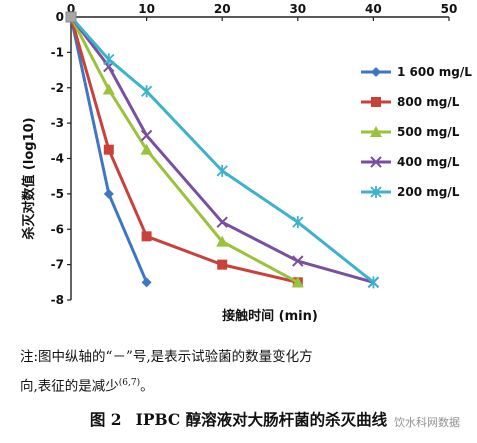 Image resolution: width=477 pixels, height=443 pixels. Describe the element at coordinates (57, 123) in the screenshot. I see `y-tick-label: -3` at that location.